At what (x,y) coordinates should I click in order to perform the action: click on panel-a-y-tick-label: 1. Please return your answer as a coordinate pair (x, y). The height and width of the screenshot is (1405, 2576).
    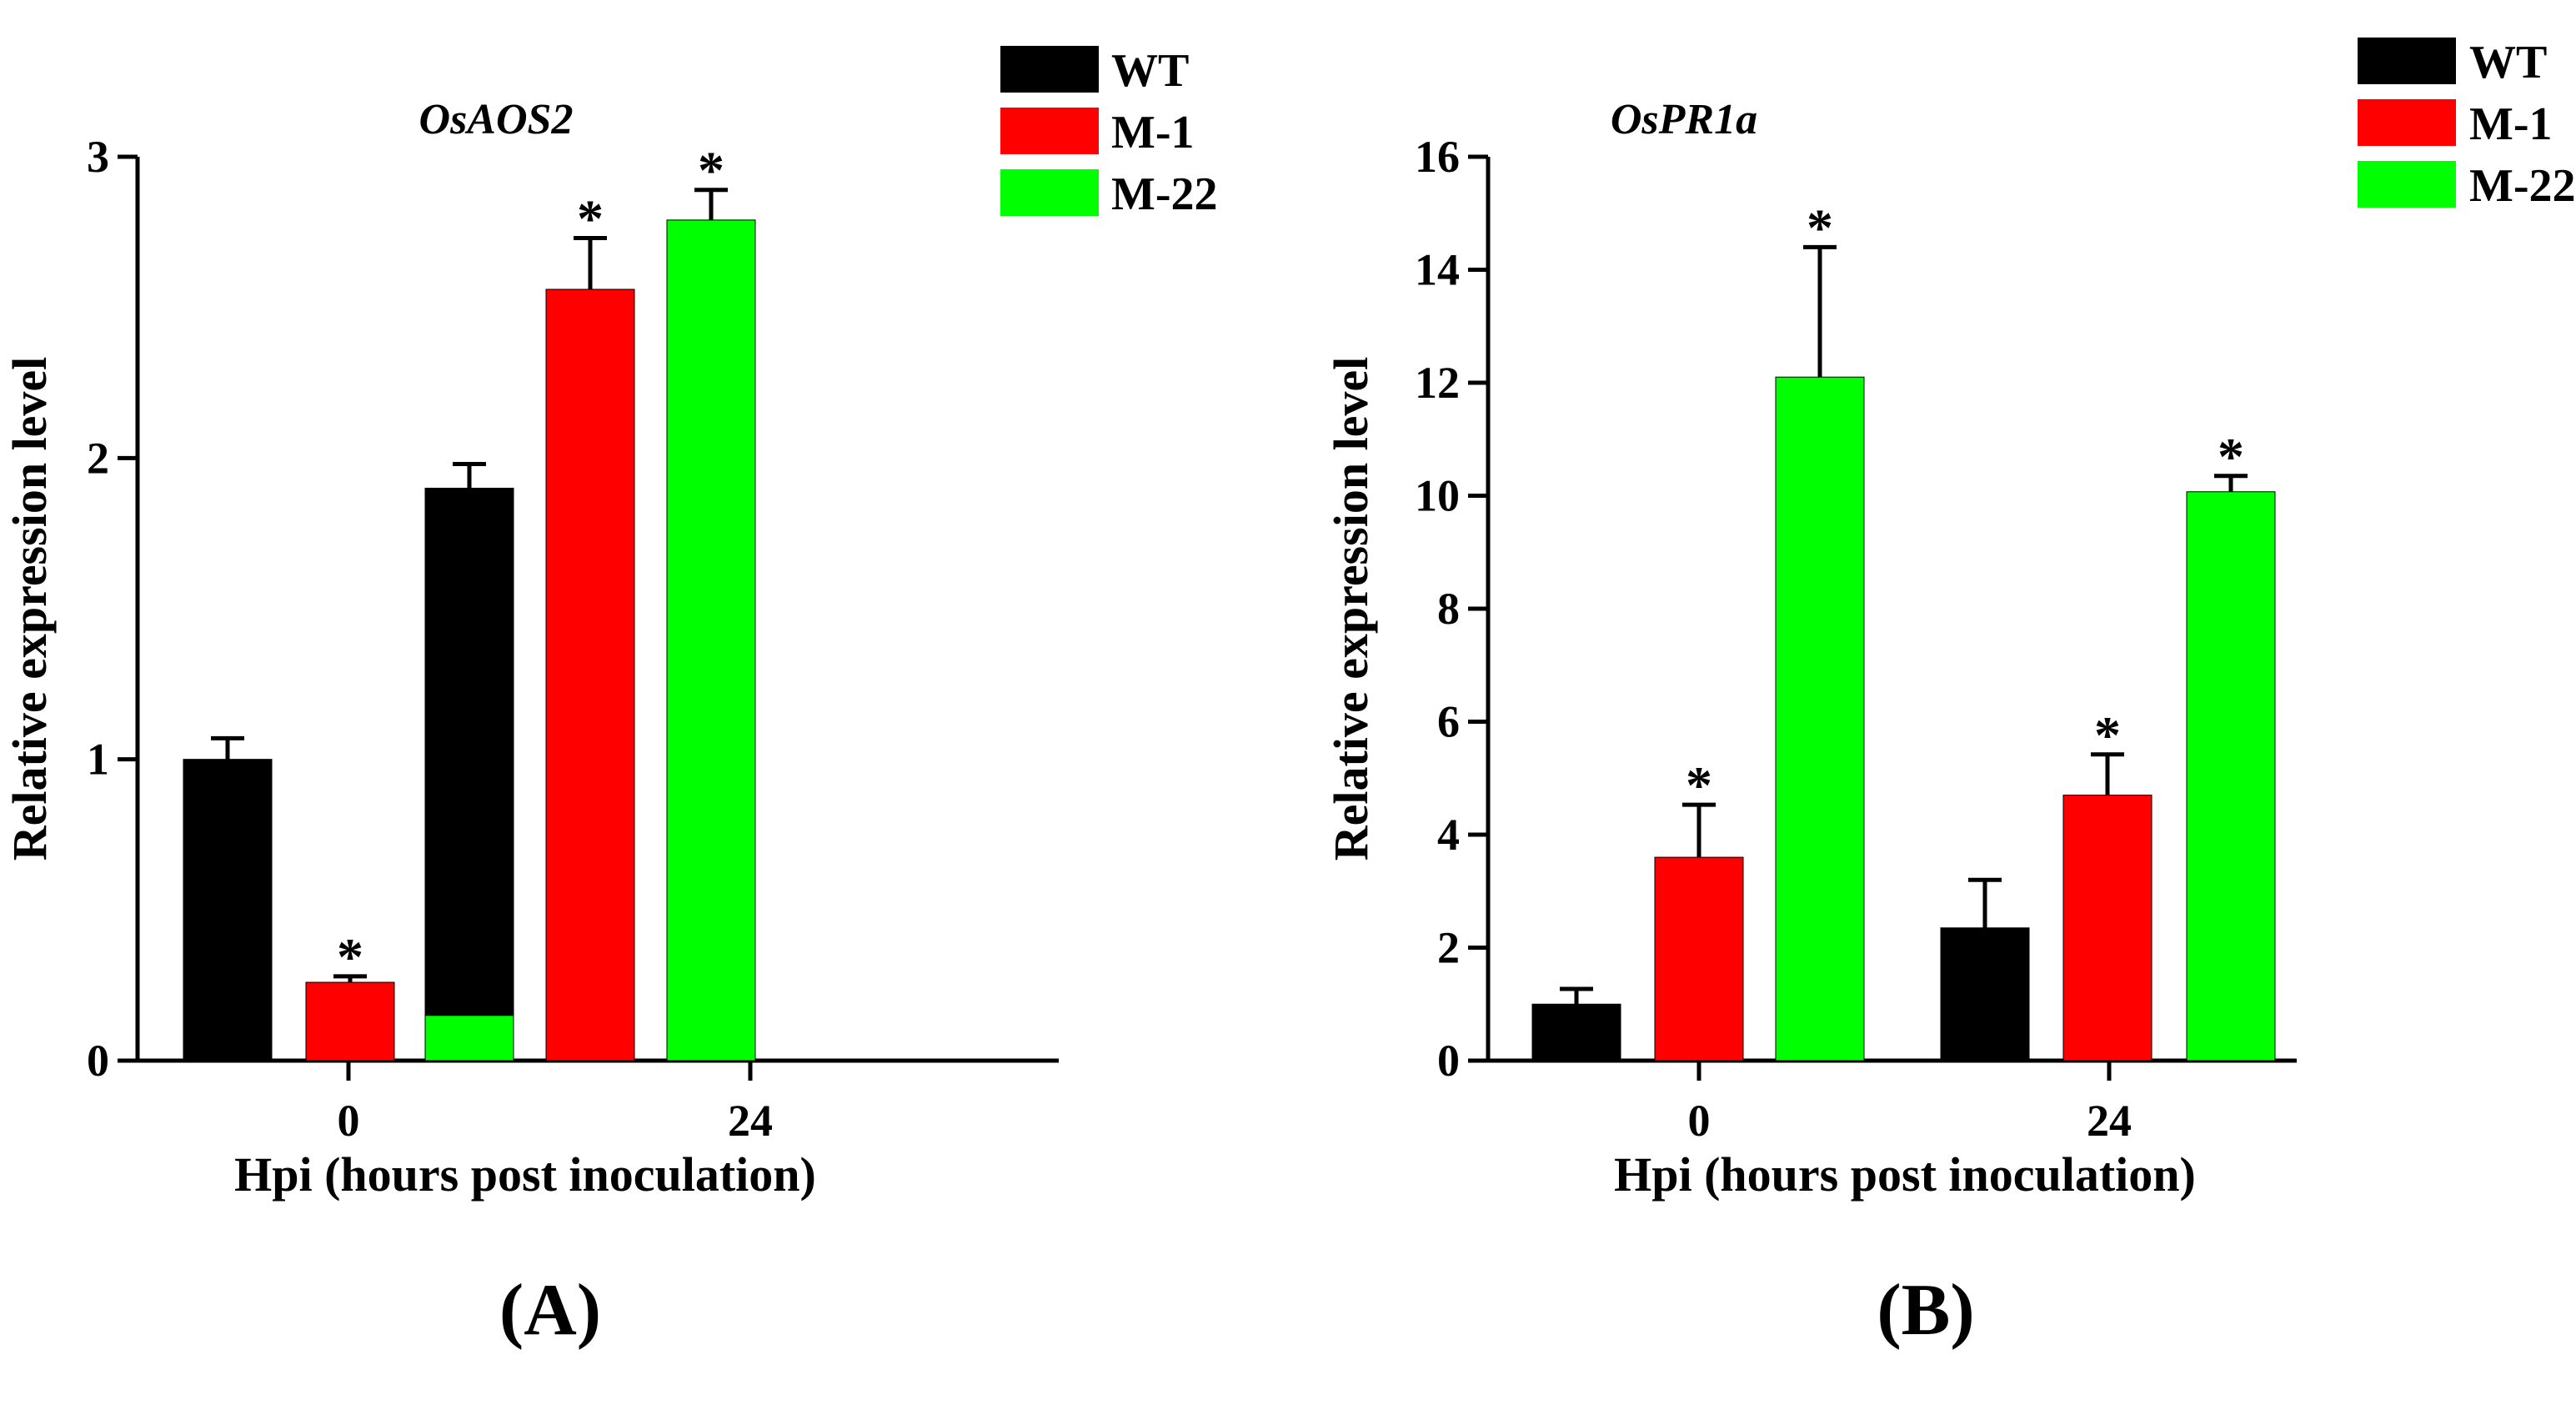
    Looking at the image, I should click on (98, 760).